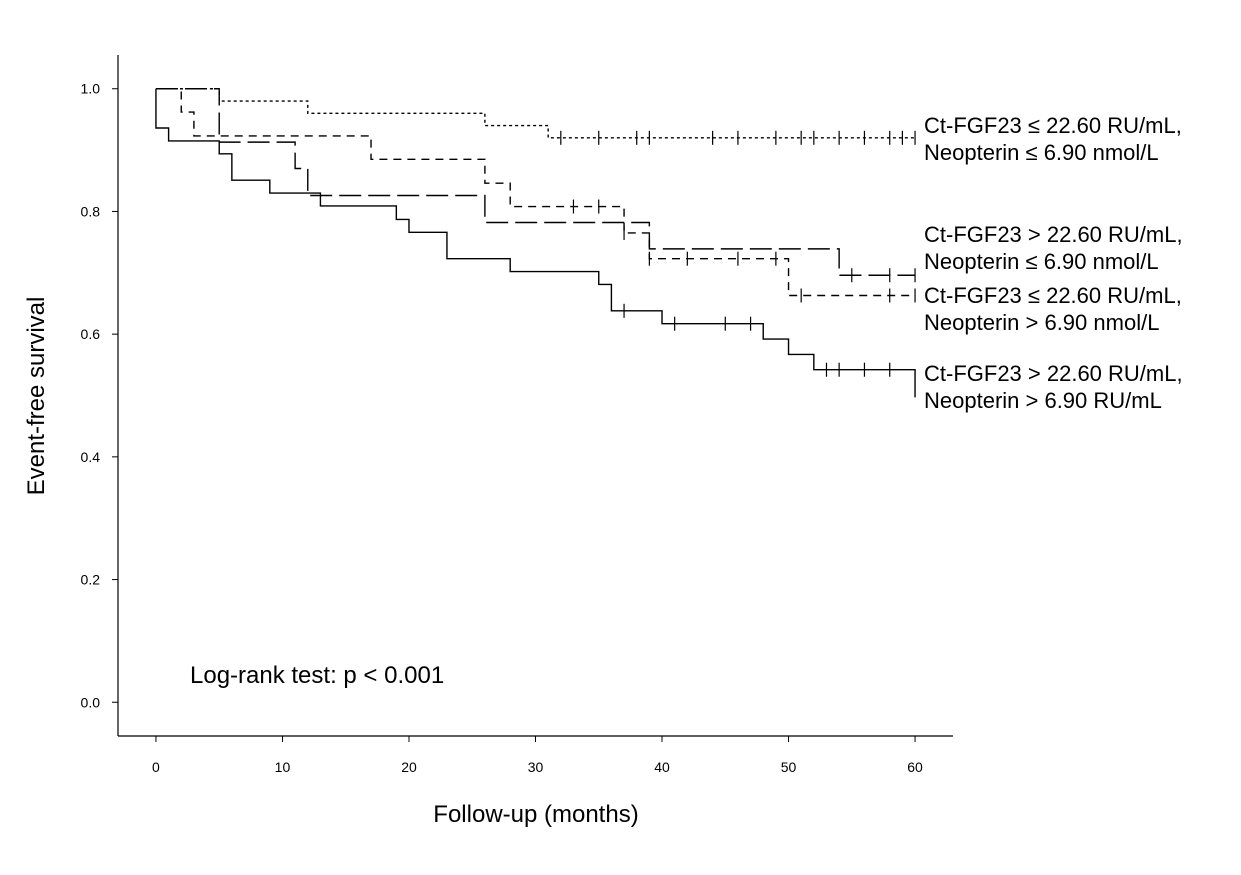 The height and width of the screenshot is (875, 1241). What do you see at coordinates (1041, 322) in the screenshot?
I see `curve-label-line: Neopterin > 6.90 nmol/L` at bounding box center [1041, 322].